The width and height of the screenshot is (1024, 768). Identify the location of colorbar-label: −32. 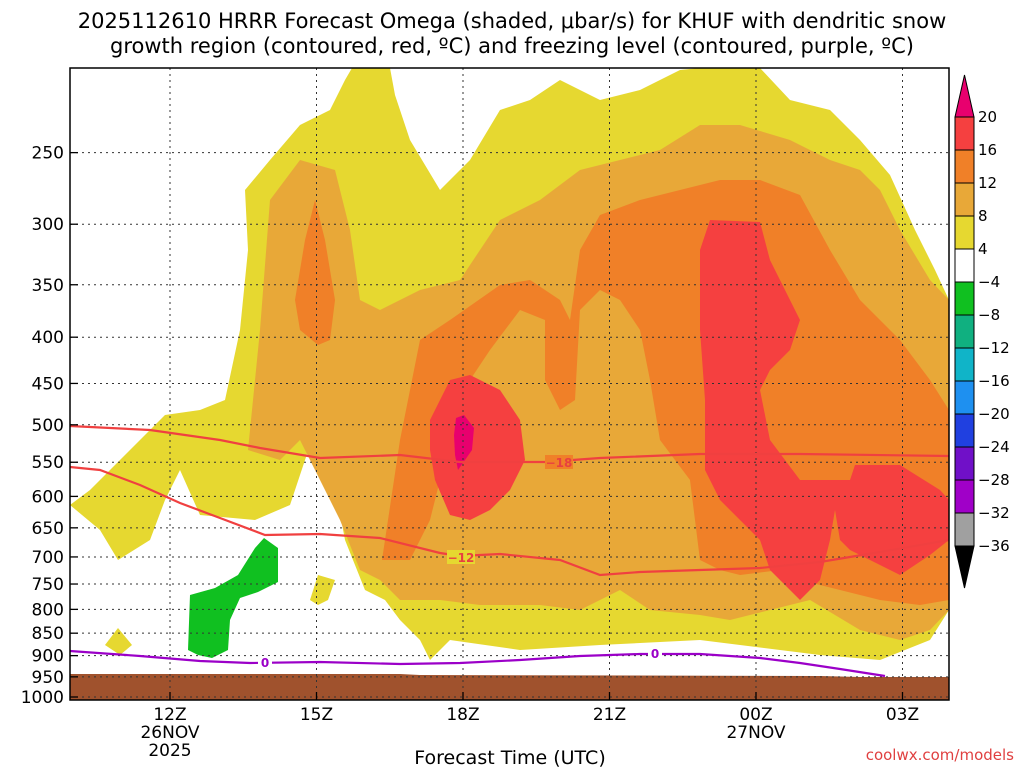
(994, 513).